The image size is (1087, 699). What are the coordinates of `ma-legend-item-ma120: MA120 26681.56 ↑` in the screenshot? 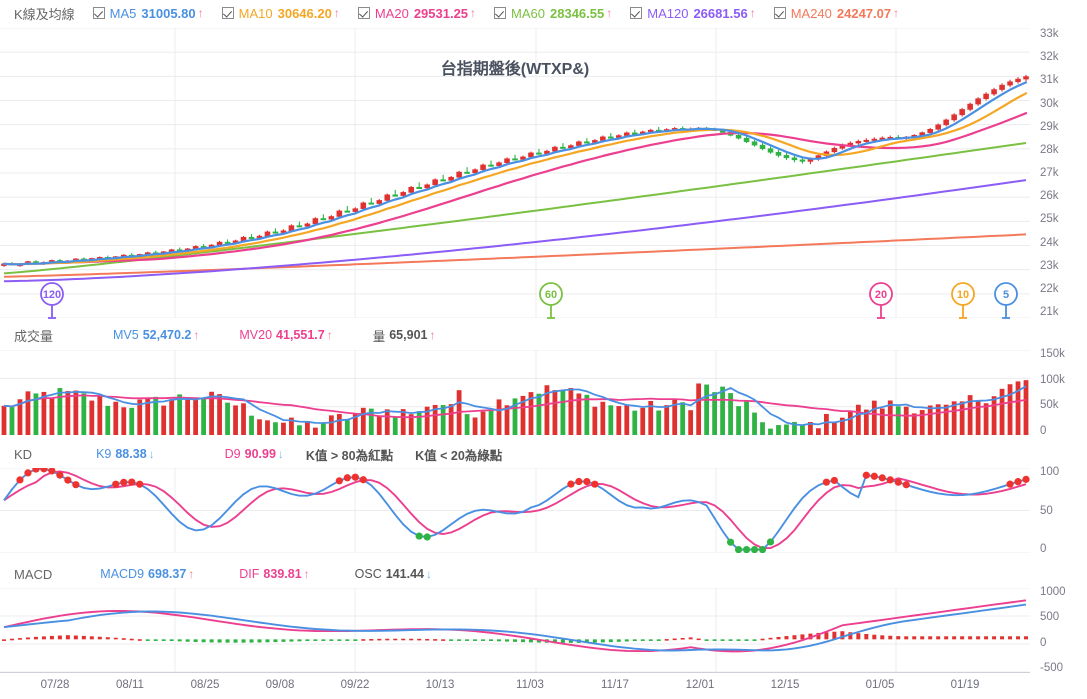 It's located at (693, 13).